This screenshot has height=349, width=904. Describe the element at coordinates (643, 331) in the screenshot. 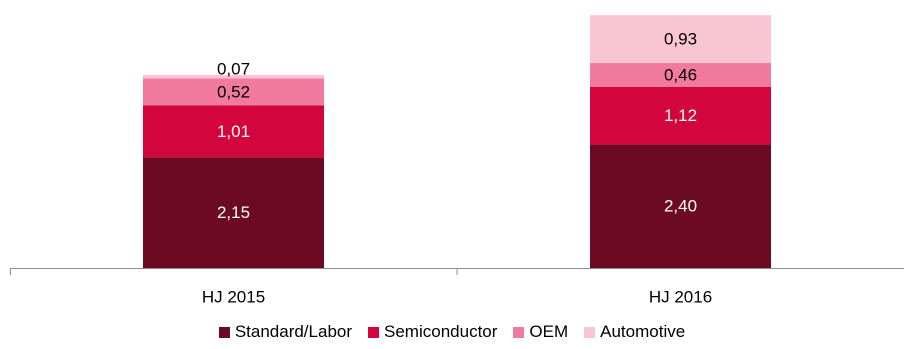

I see `legend-label: Automotive` at that location.